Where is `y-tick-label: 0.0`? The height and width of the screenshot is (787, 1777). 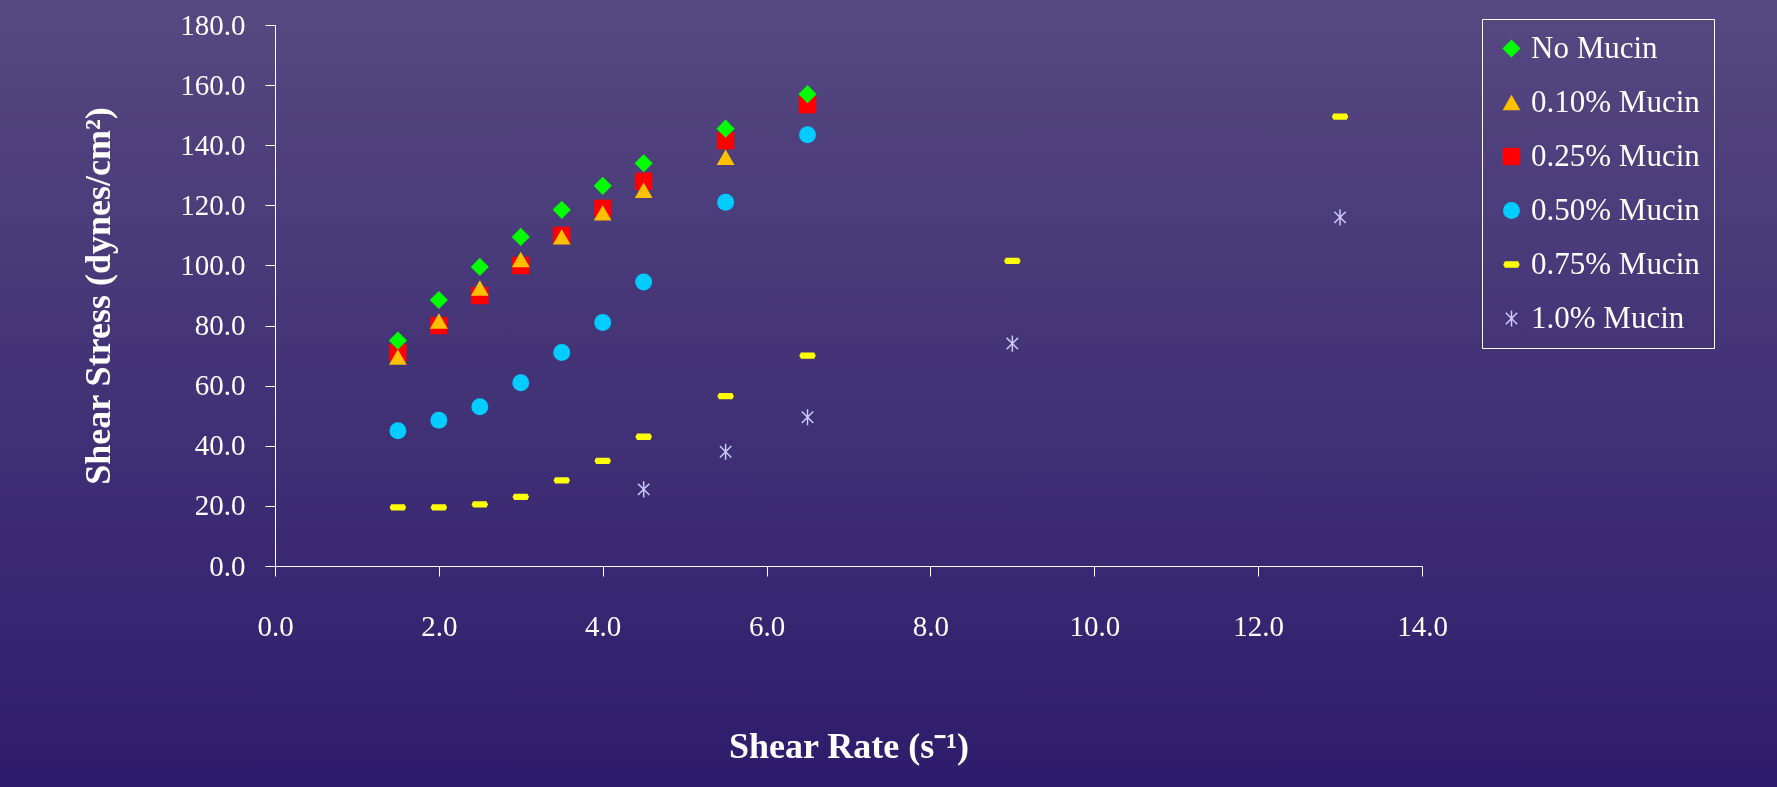 y-tick-label: 0.0 is located at coordinates (227, 565).